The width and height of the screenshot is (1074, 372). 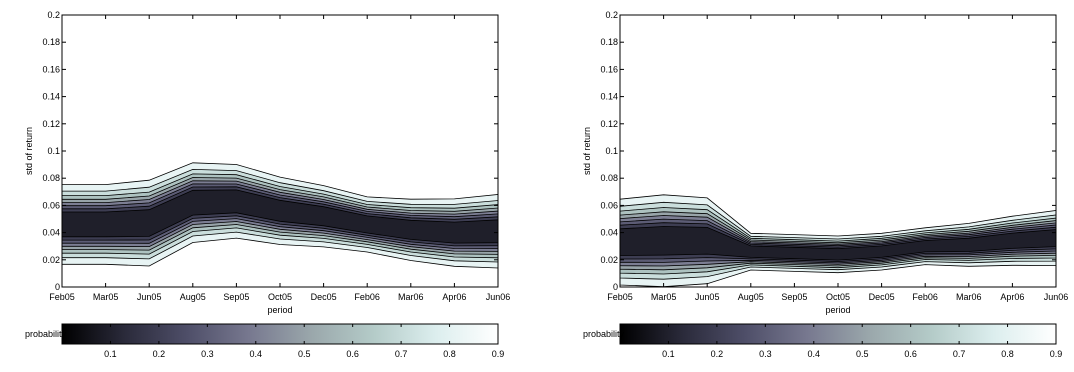 What do you see at coordinates (837, 310) in the screenshot?
I see `right-x-axis-label: period` at bounding box center [837, 310].